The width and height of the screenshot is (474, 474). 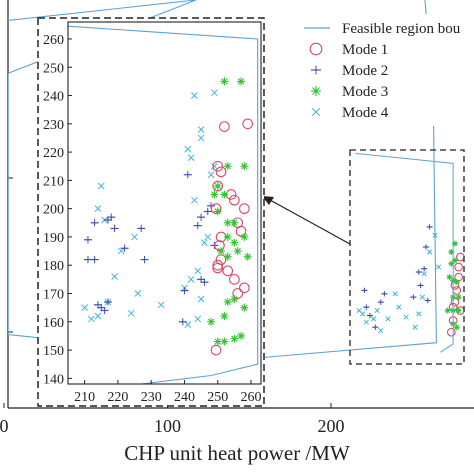 I want to click on inset-y-tick-label: 190, so click(x=53, y=238).